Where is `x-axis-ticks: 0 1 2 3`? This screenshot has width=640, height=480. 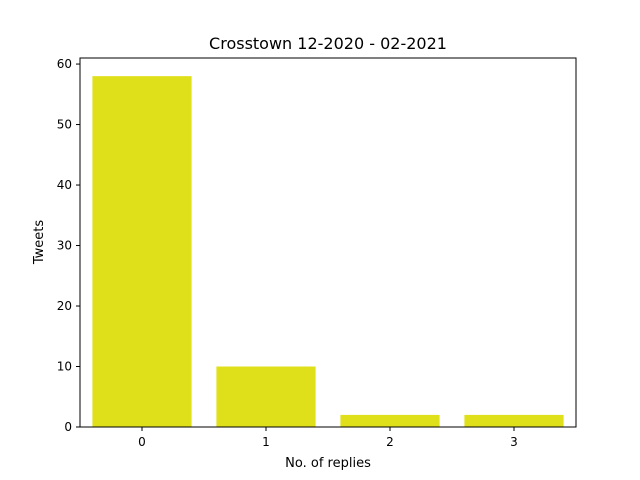
x-axis-ticks: 0 1 2 3 is located at coordinates (328, 438).